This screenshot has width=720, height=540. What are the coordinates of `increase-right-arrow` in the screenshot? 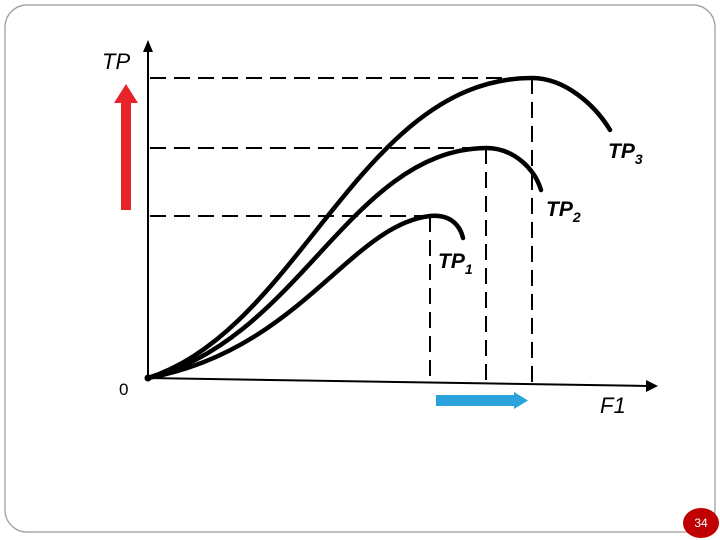 It's located at (482, 400).